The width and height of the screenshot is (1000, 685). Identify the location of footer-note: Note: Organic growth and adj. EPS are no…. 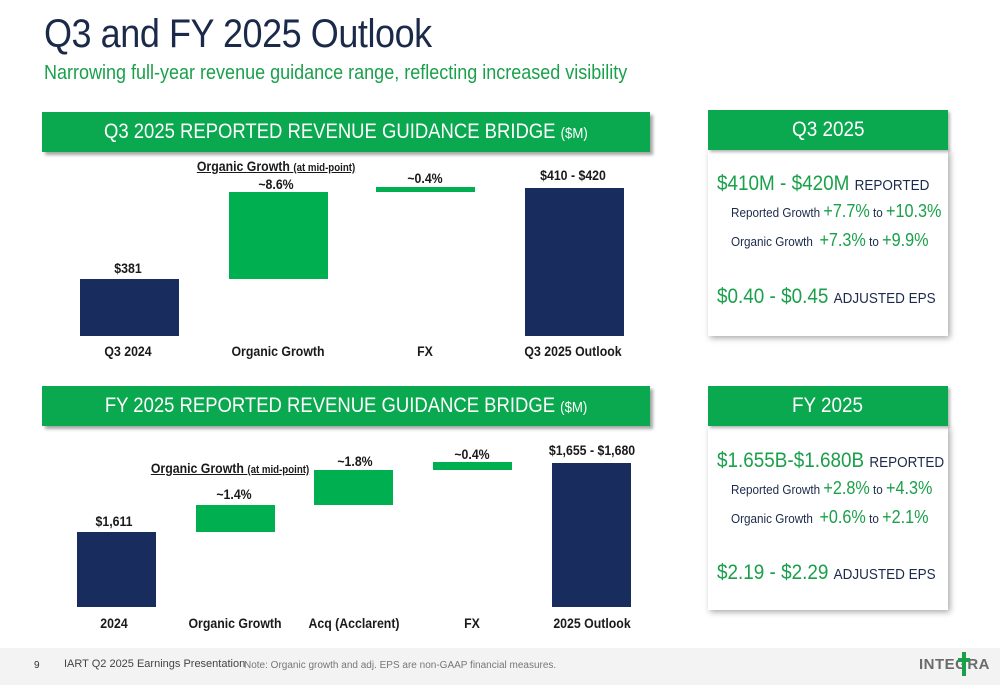
(400, 665).